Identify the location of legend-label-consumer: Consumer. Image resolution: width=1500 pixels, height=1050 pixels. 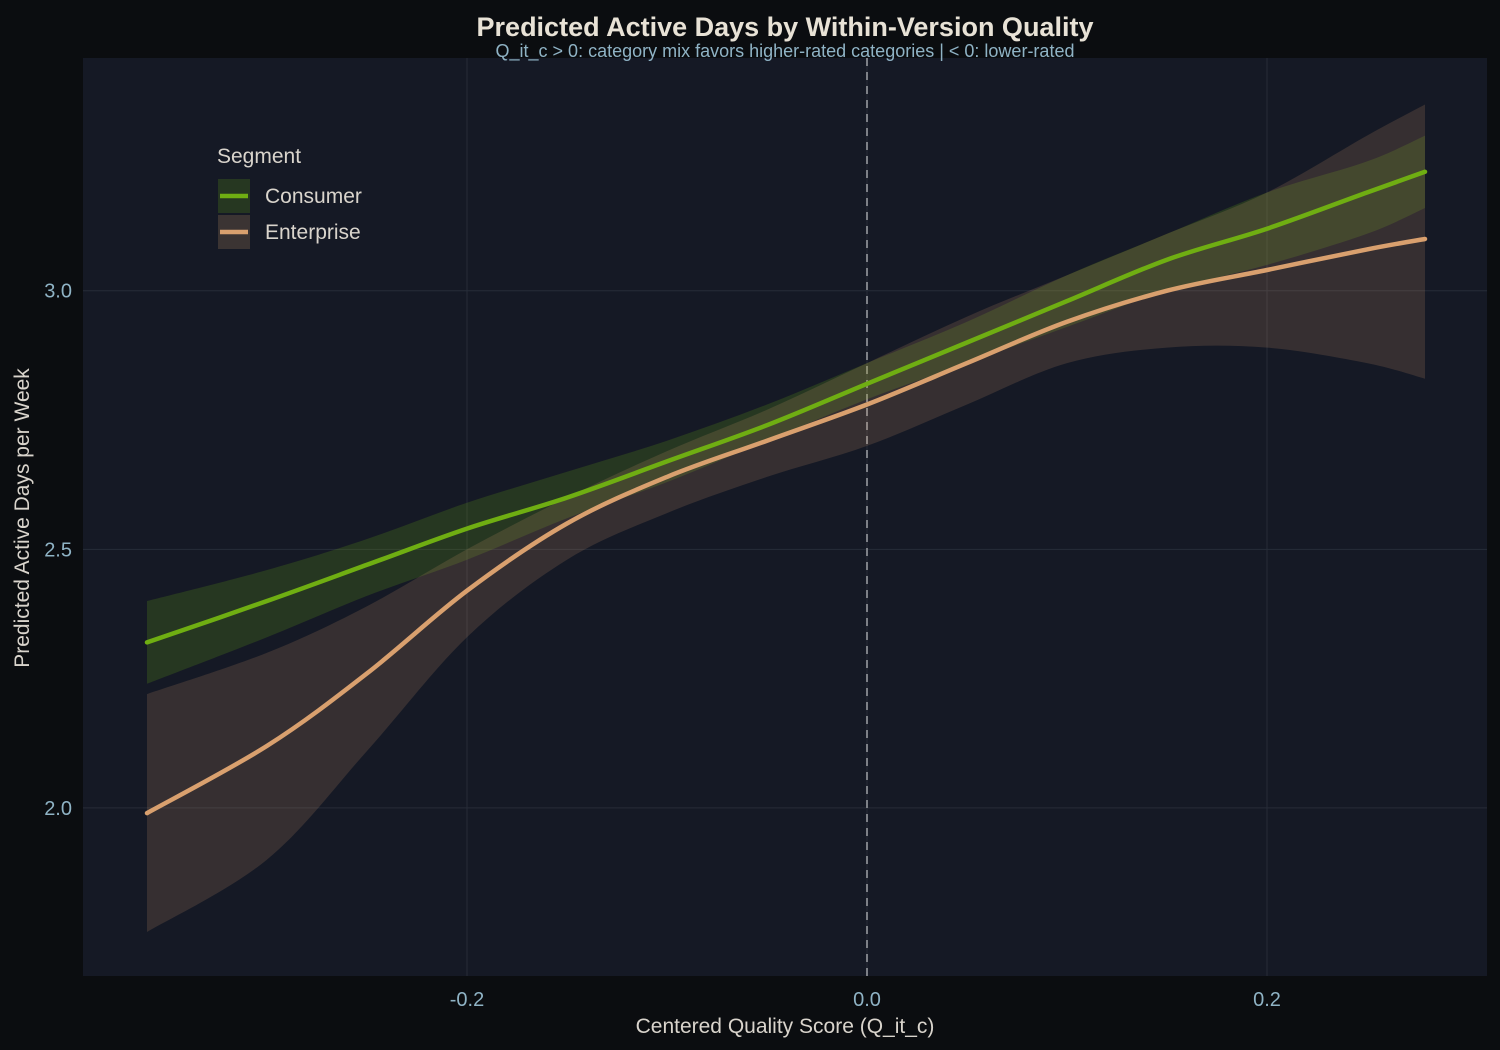
(313, 196).